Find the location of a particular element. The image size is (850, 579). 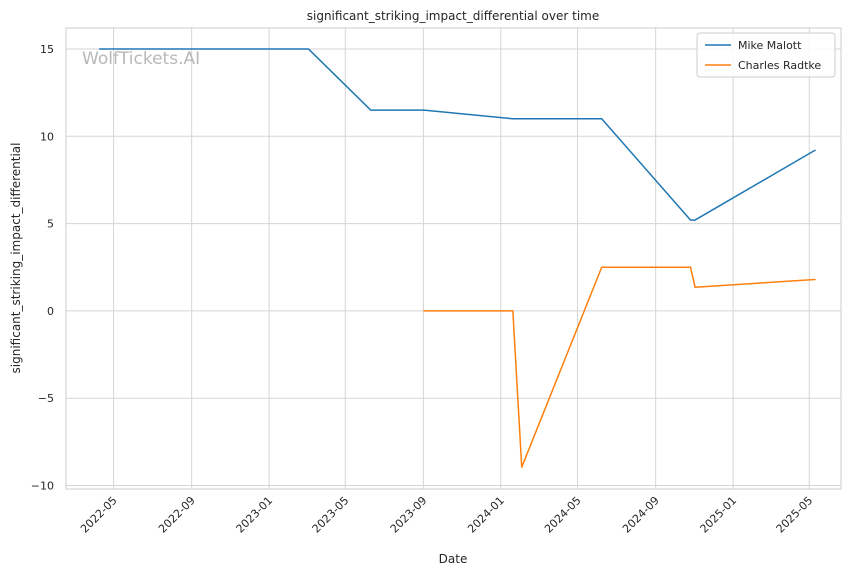

x-tick-label: 2024-01 is located at coordinates (486, 515).